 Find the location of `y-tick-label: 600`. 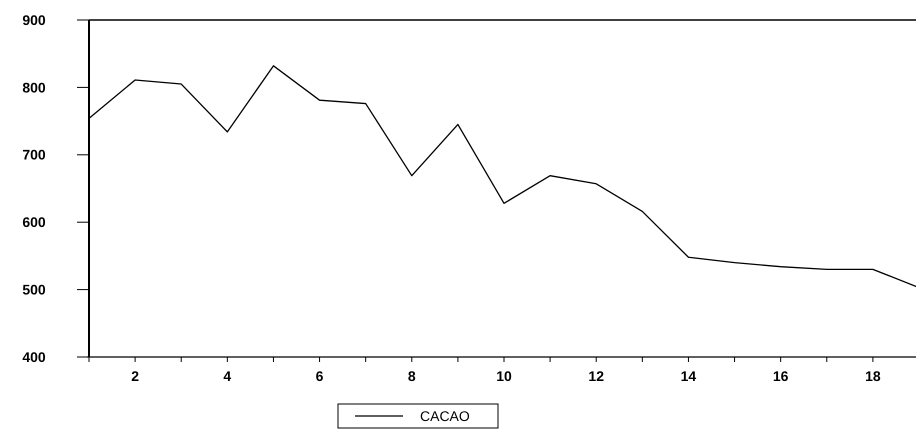

y-tick-label: 600 is located at coordinates (34, 222).